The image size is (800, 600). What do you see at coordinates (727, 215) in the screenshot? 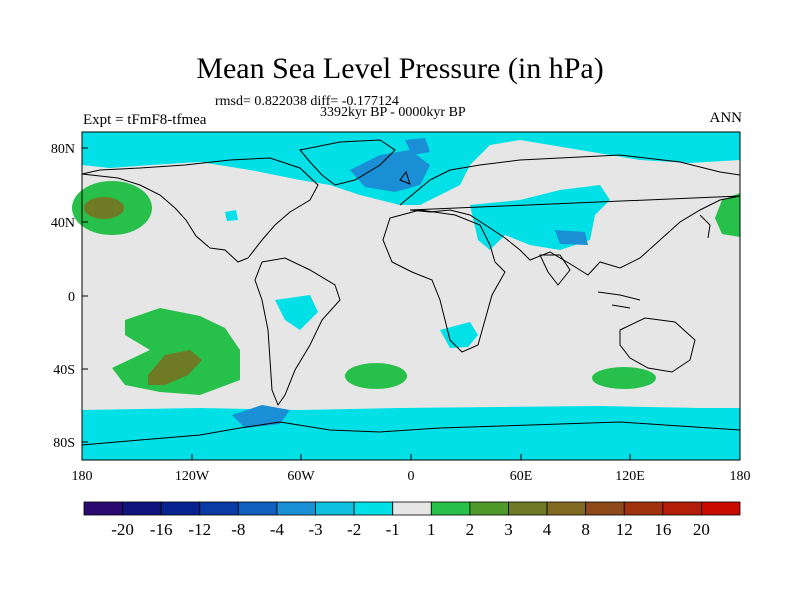
I see `north-pacific-positive-east` at bounding box center [727, 215].